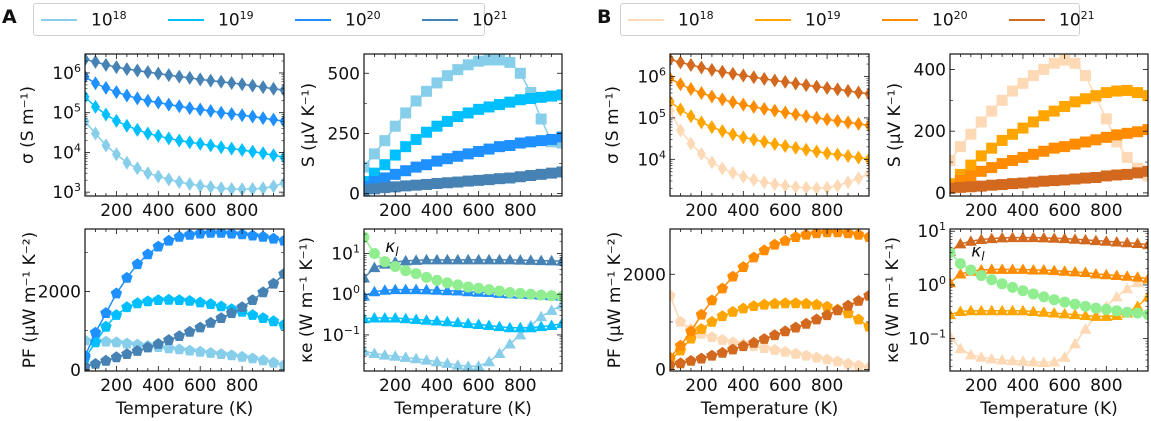 This screenshot has height=421, width=1151. What do you see at coordinates (482, 19) in the screenshot?
I see `legend-item: 1021` at bounding box center [482, 19].